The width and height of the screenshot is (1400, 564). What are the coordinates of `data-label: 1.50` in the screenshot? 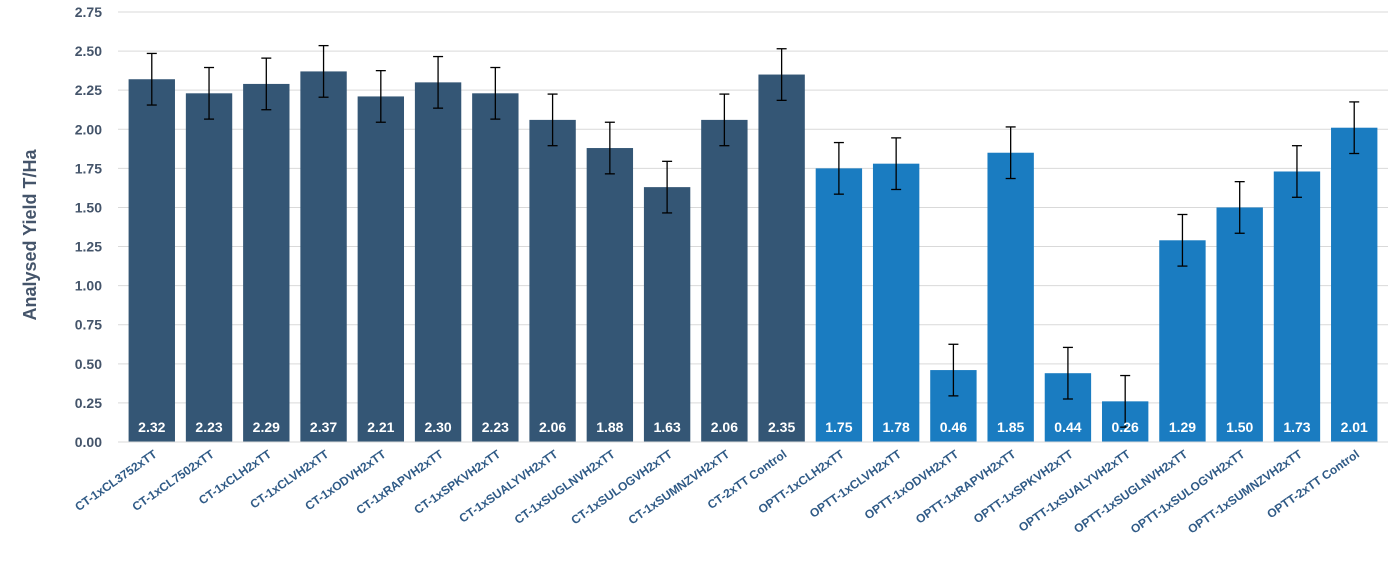 It's located at (1239, 427).